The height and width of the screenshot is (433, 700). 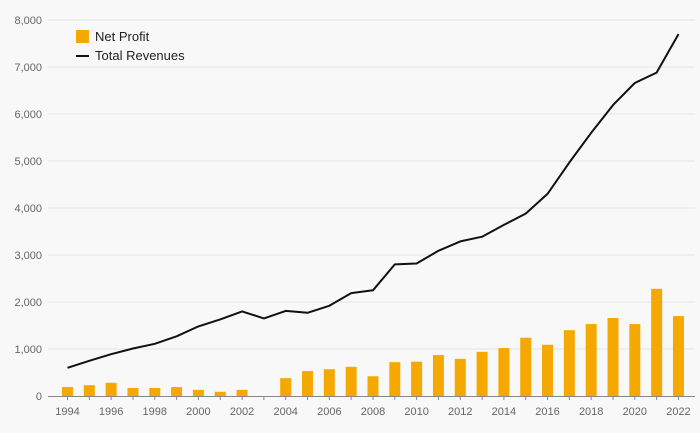 What do you see at coordinates (286, 387) in the screenshot?
I see `net-profit-bar-2004` at bounding box center [286, 387].